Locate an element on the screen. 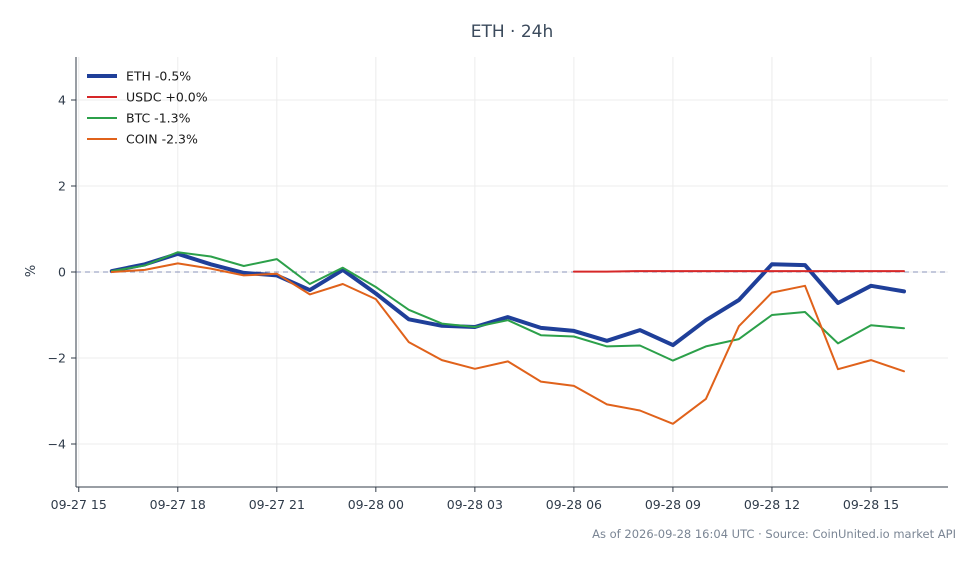  x-tick-label: 09-28 15 is located at coordinates (871, 504).